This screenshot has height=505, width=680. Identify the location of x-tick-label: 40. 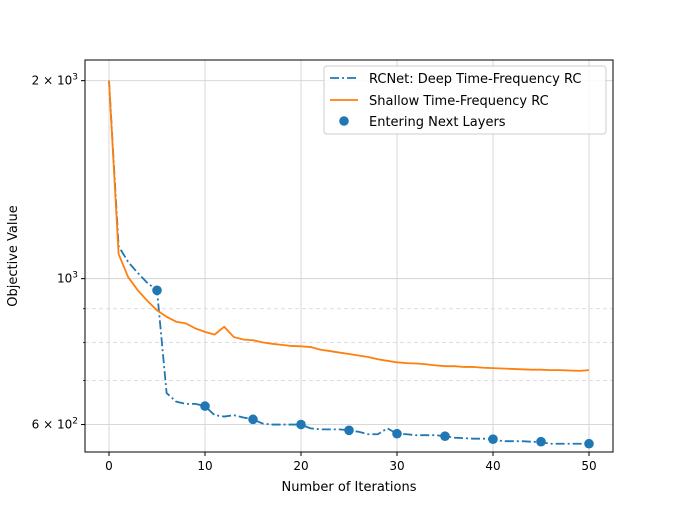
(492, 466).